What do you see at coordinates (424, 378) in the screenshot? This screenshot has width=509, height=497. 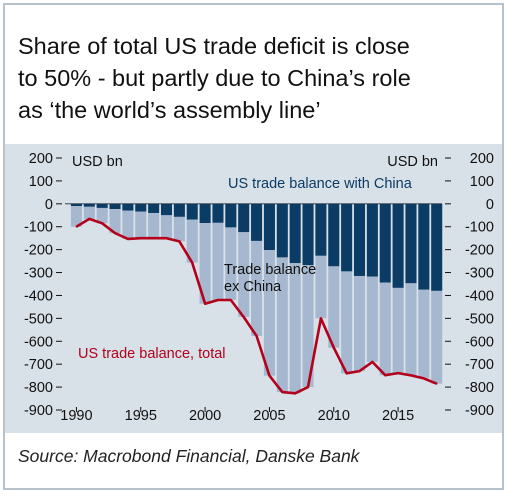 I see `total-point-2017` at bounding box center [424, 378].